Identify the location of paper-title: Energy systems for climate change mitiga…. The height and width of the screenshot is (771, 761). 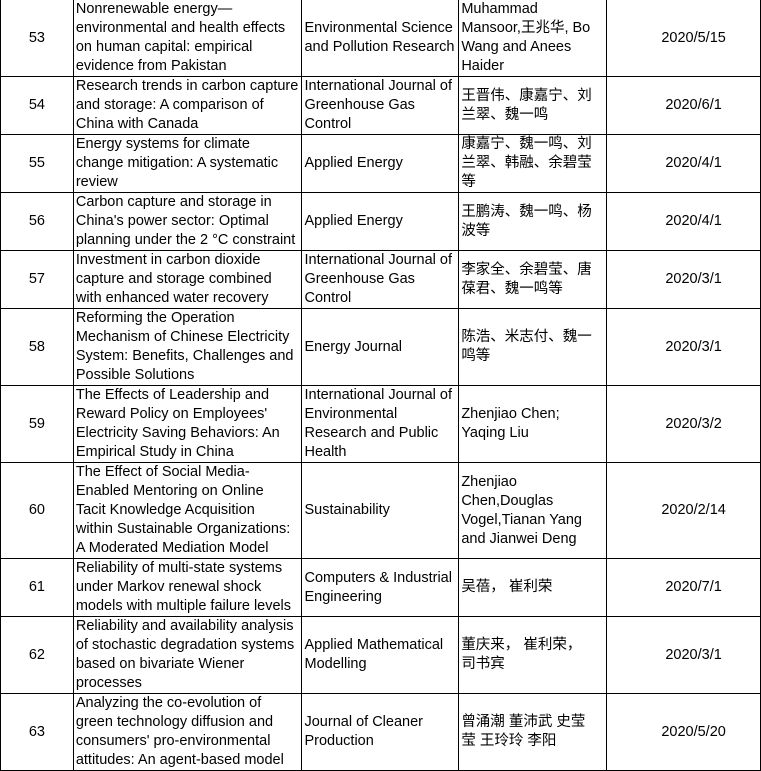
(187, 163).